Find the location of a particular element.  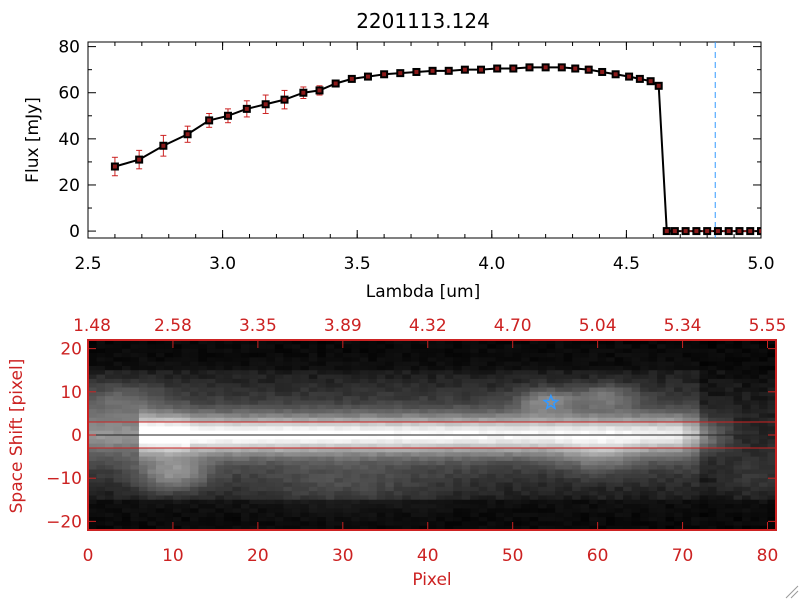

resize-grip-icon is located at coordinates (792, 592).